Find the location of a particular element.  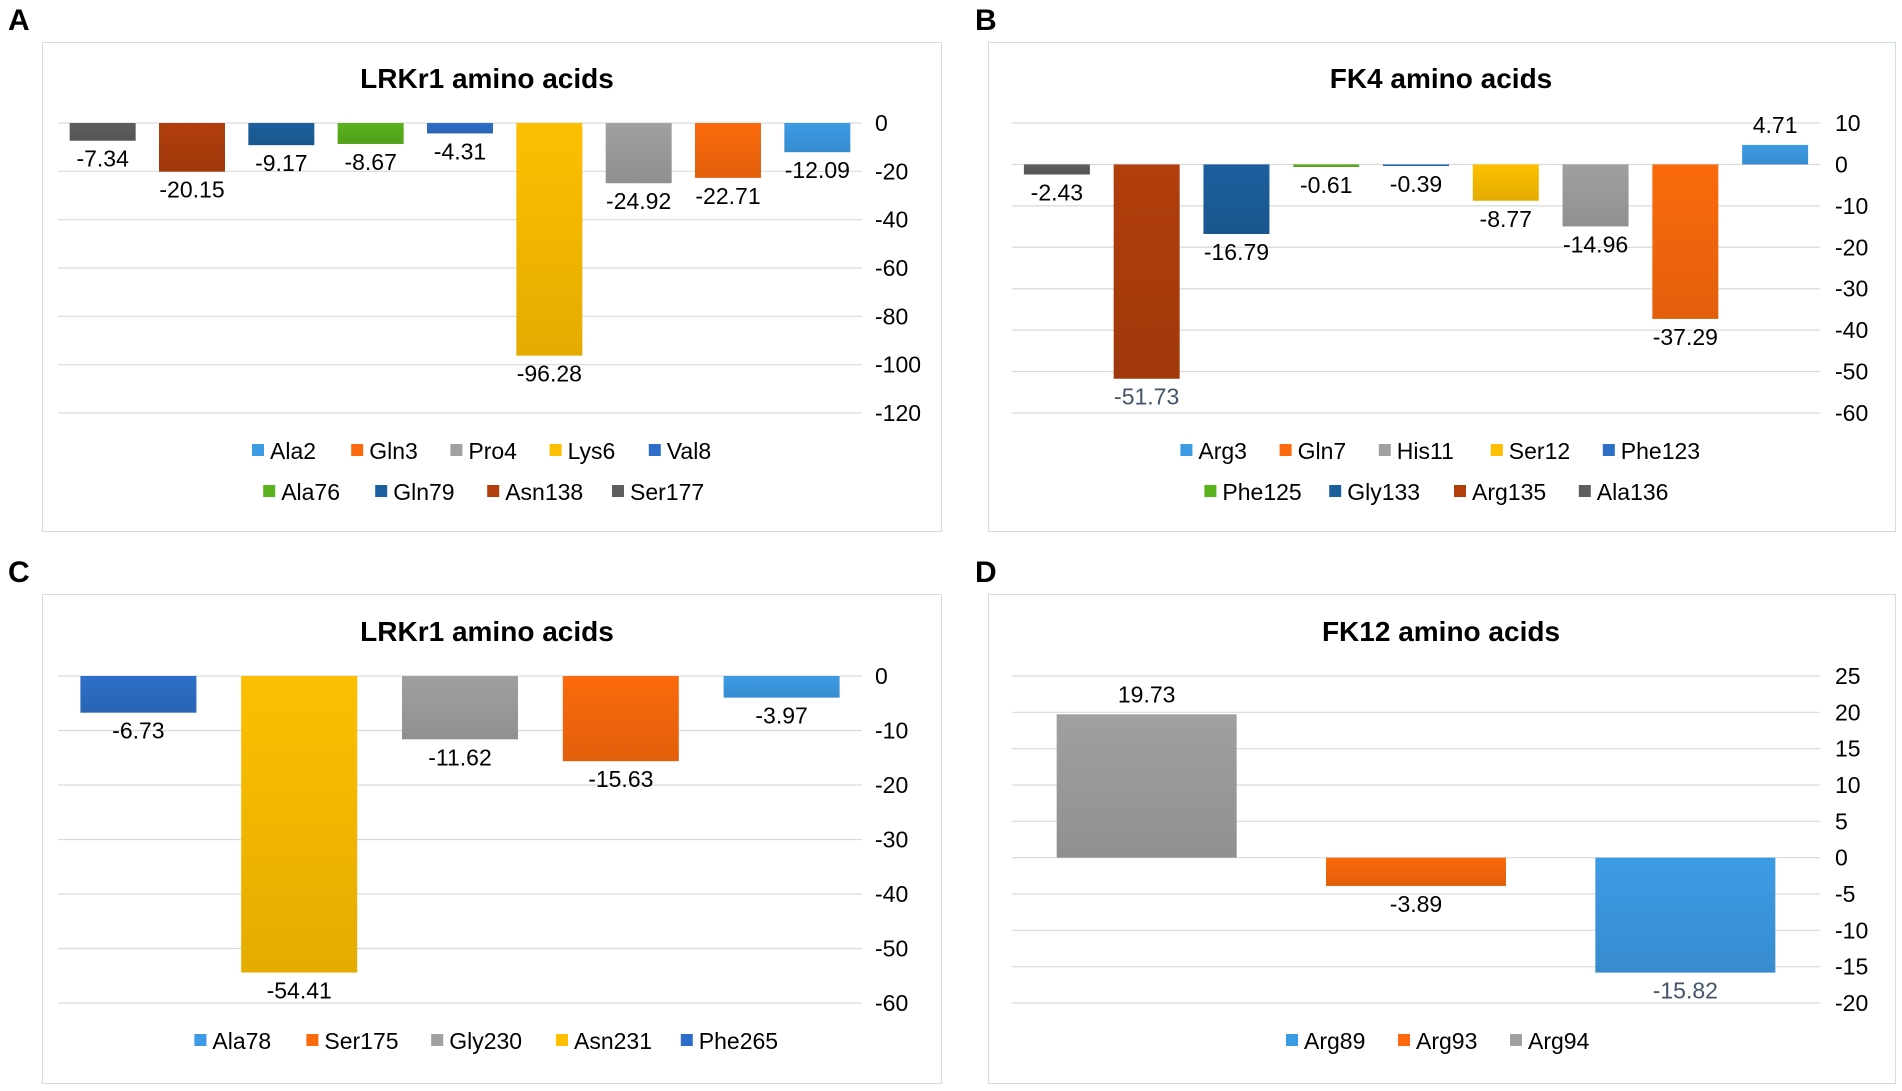

legend-swatch-b-phe123 is located at coordinates (1608, 450).